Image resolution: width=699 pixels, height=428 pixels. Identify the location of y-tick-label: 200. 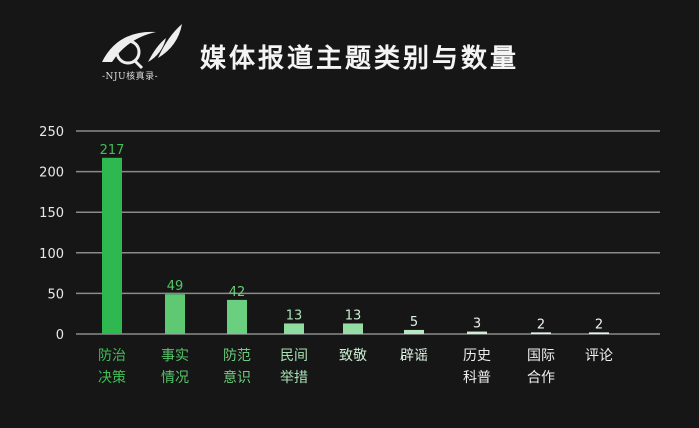
(51, 173).